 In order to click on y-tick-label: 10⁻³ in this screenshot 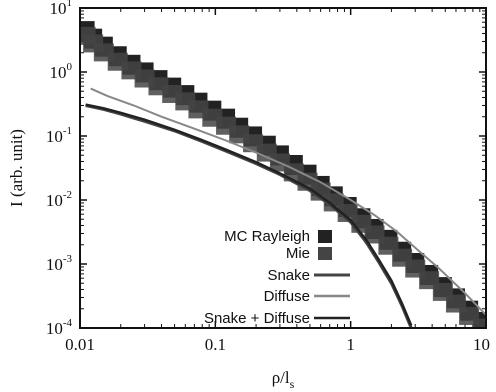, I will do `click(59, 263)`.